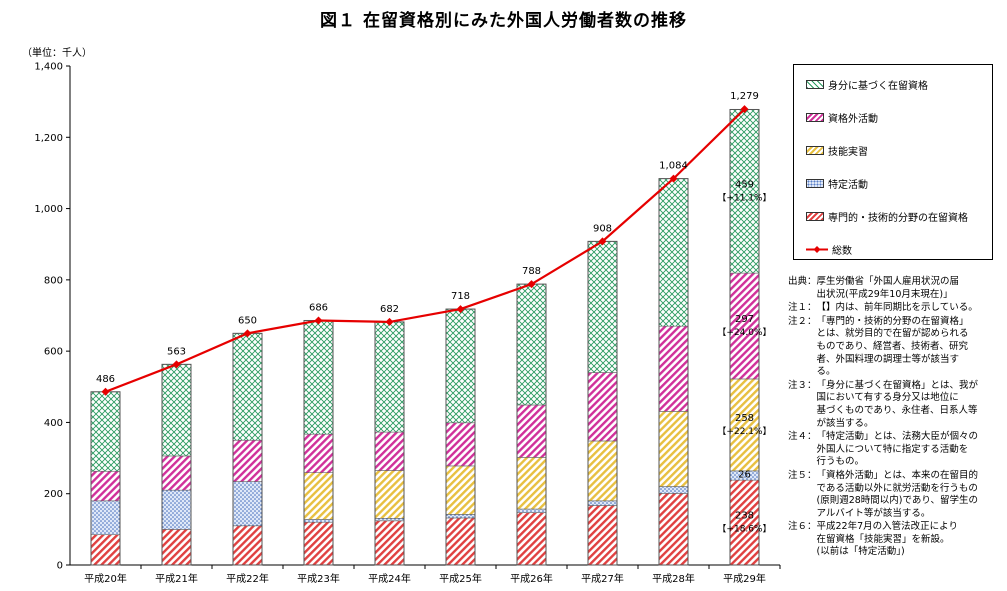 This screenshot has width=1007, height=591. Describe the element at coordinates (744, 516) in the screenshot. I see `annotation-value: 238` at that location.